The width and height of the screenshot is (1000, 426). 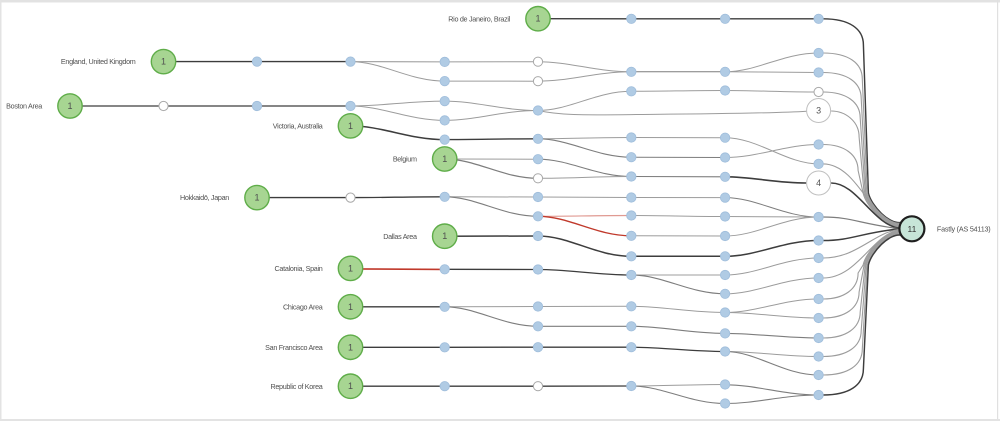 What do you see at coordinates (296, 386) in the screenshot?
I see `svg-text: Republic of Korea` at bounding box center [296, 386].